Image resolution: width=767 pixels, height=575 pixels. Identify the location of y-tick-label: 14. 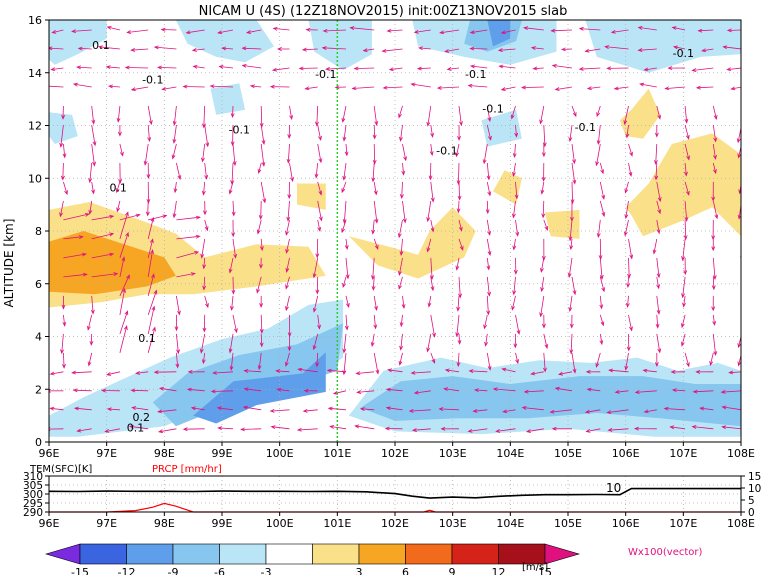
(35, 73).